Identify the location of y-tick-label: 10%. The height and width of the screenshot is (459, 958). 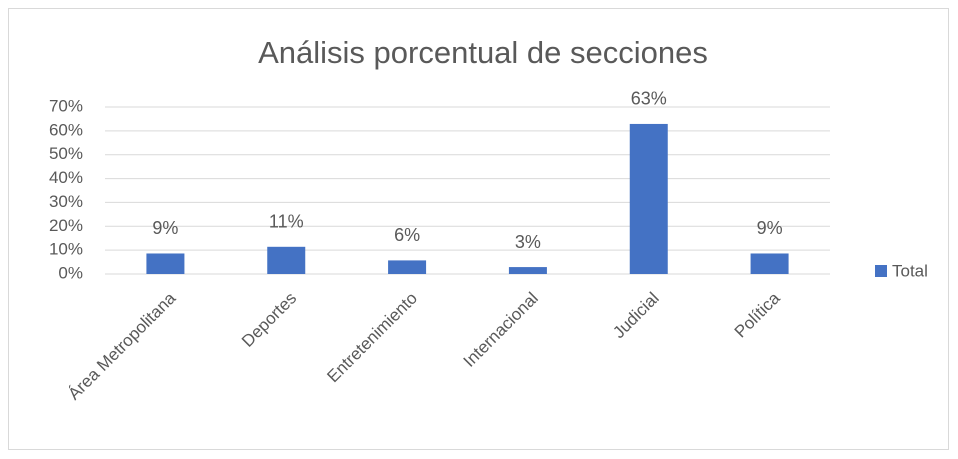
(66, 249).